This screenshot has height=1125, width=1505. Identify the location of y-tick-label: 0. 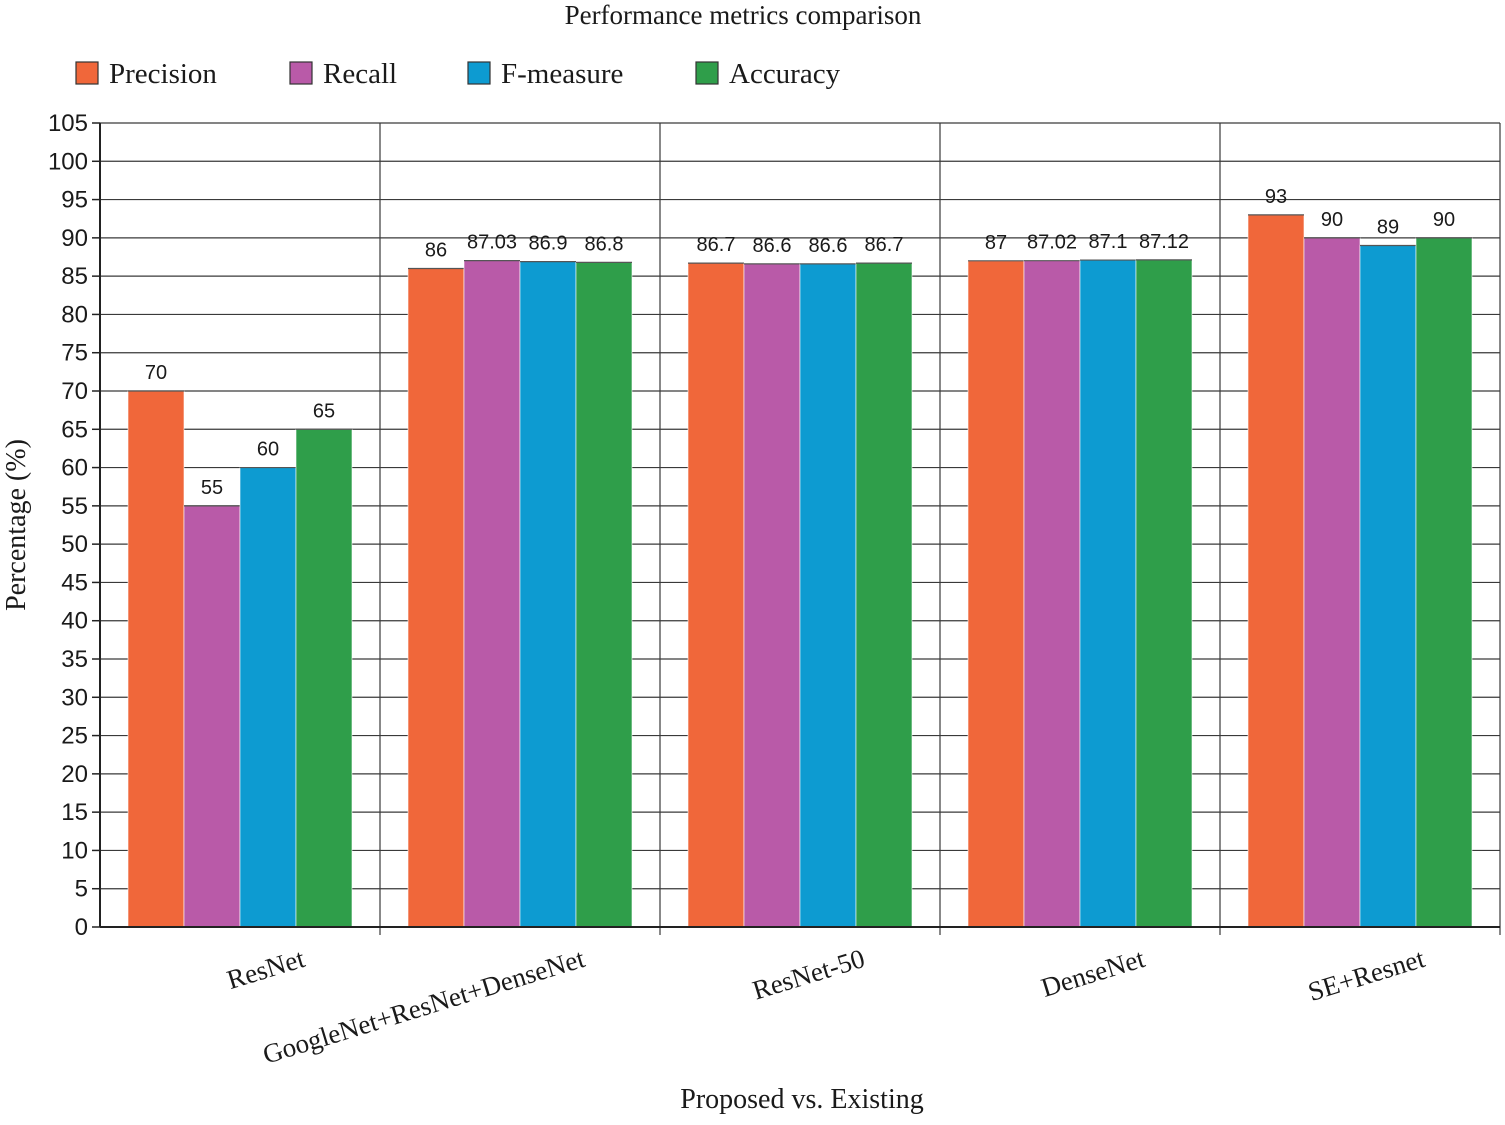
(81, 927).